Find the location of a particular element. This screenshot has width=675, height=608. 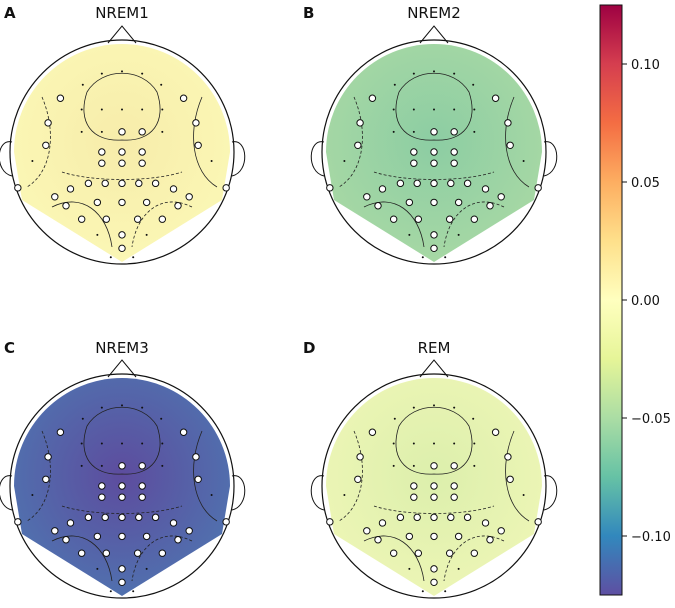

panel-letter: C is located at coordinates (9, 348).